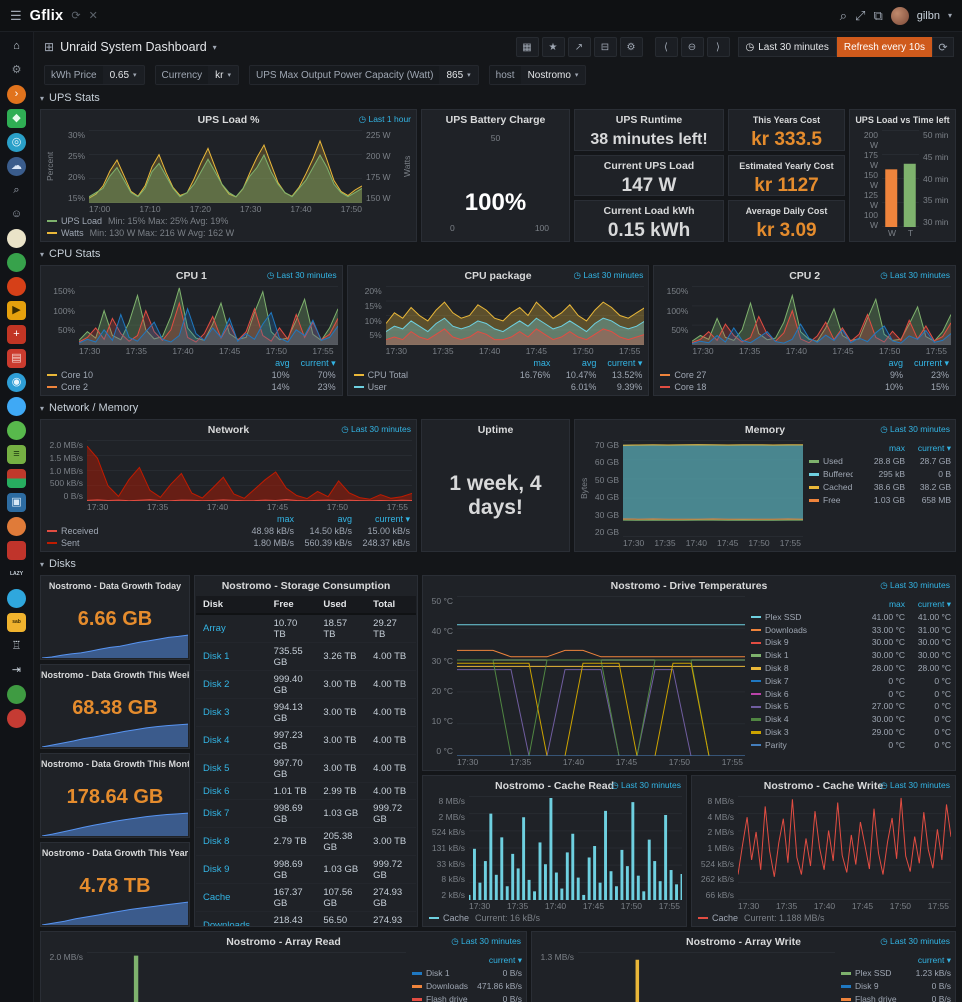 The image size is (962, 1002). Describe the element at coordinates (140, 233) in the screenshot. I see `legend-item: Watts Min: 130 W Max: 216 W Avg: 162 W` at that location.